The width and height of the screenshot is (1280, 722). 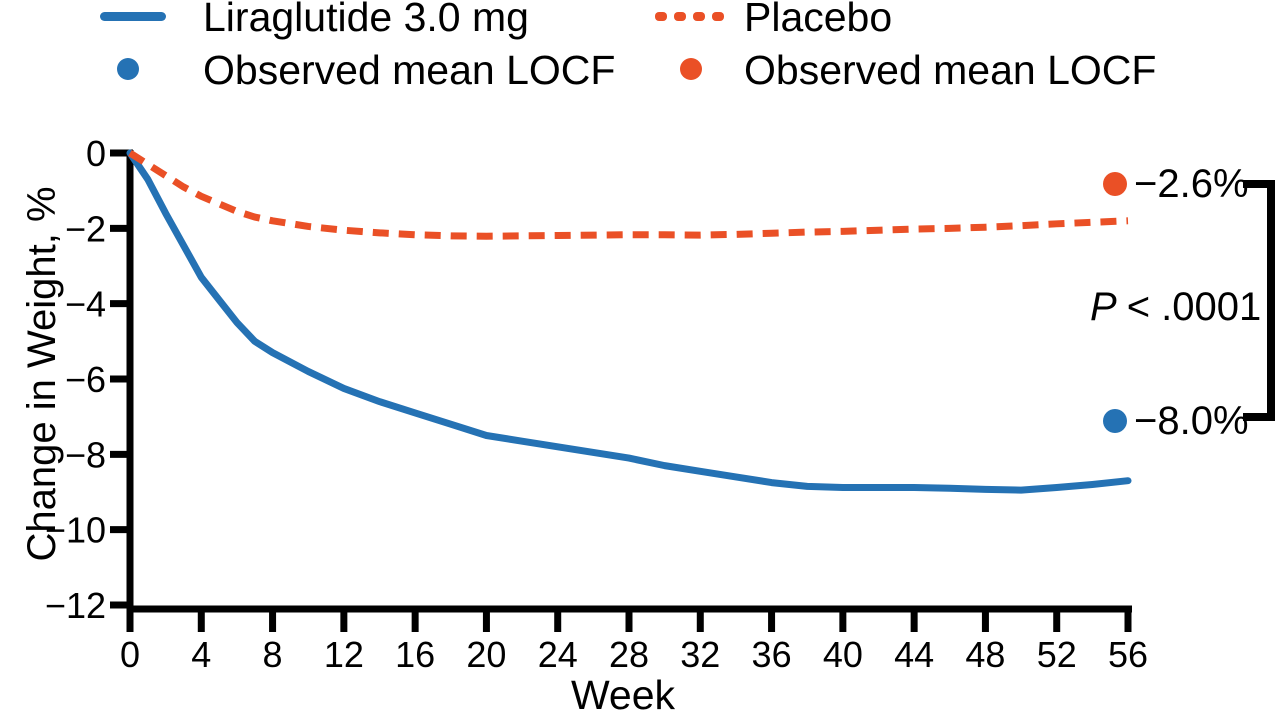 I want to click on y-tick-label: −10, so click(x=75, y=530).